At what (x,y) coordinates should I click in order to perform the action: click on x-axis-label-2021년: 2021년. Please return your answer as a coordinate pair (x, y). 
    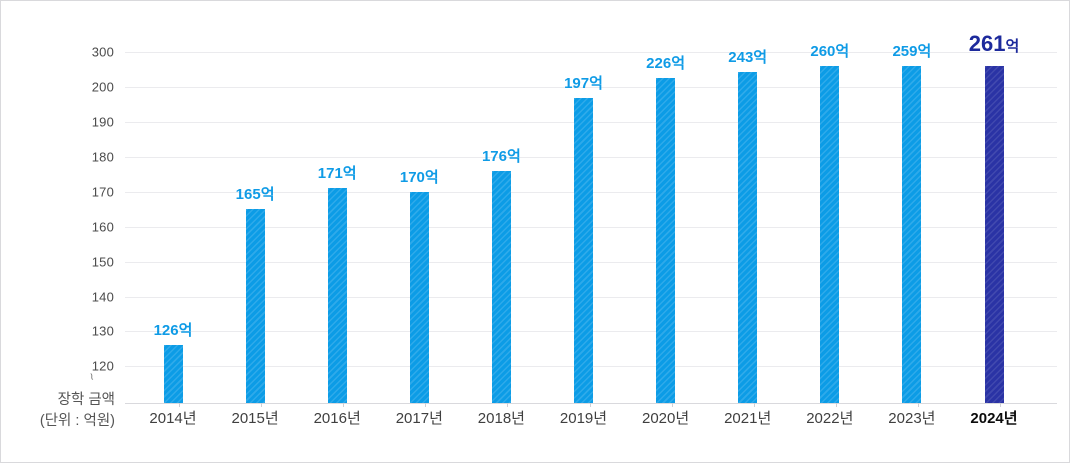
    Looking at the image, I should click on (748, 418).